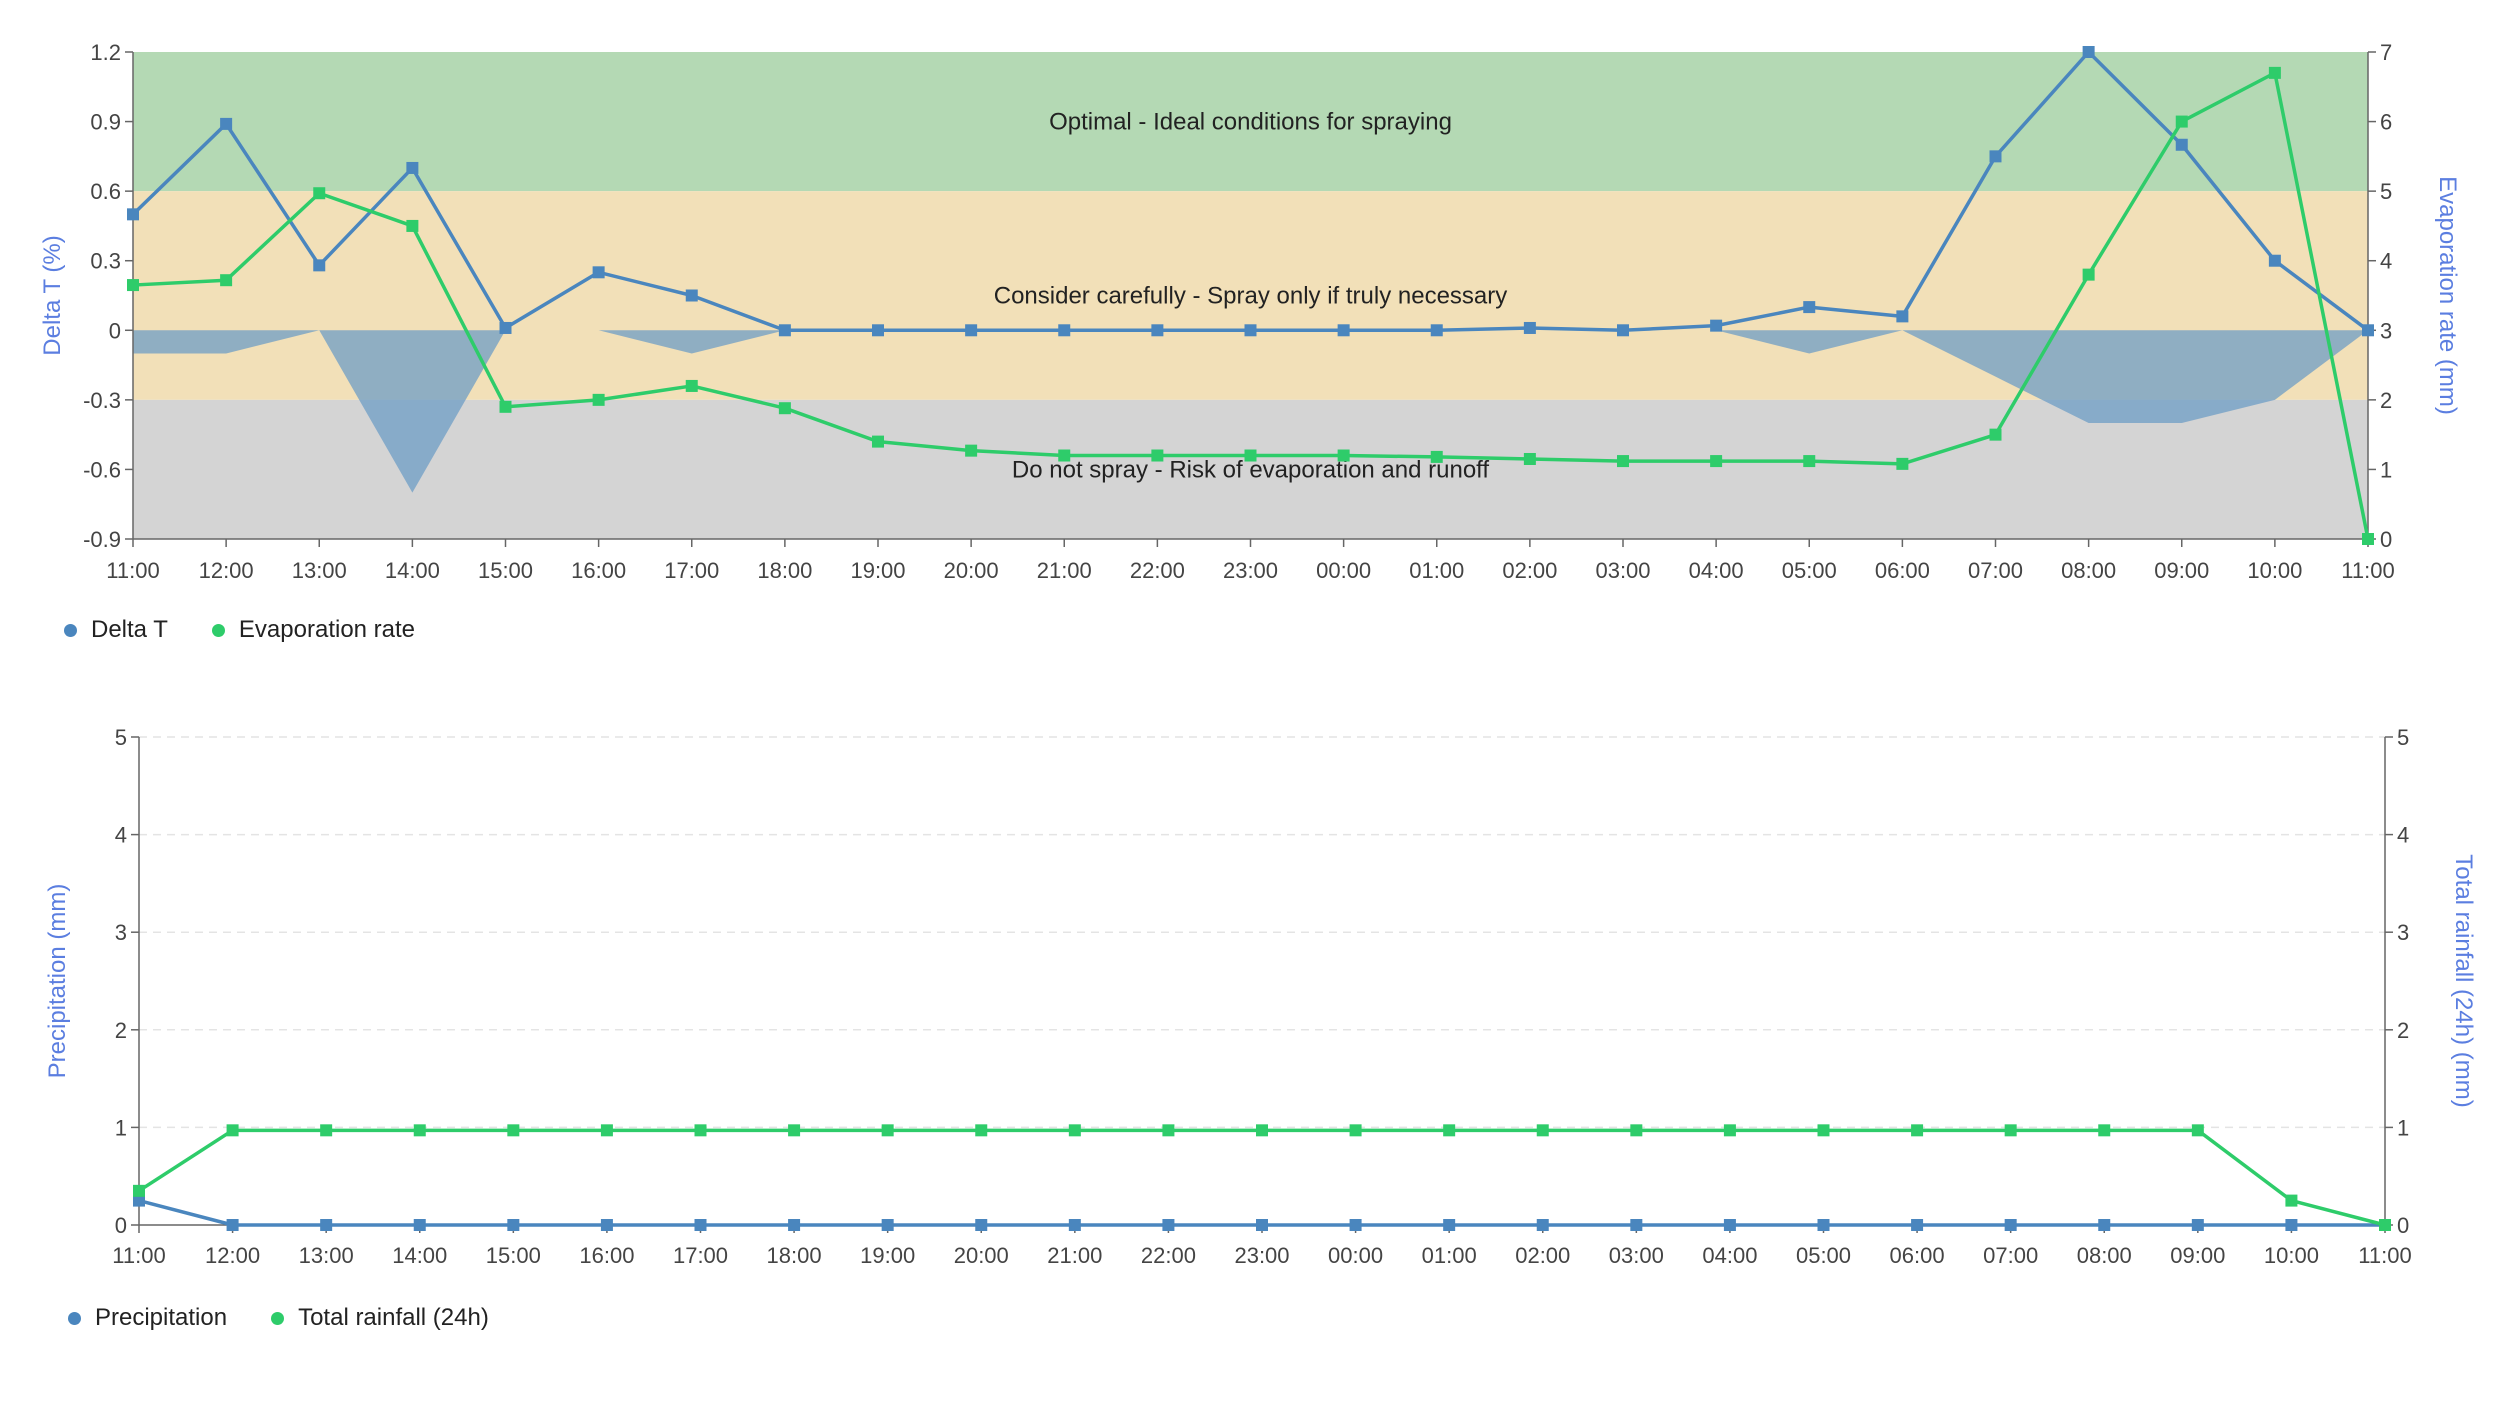 This screenshot has height=1406, width=2500. What do you see at coordinates (1809, 570) in the screenshot?
I see `x-tick-label: 05:00` at bounding box center [1809, 570].